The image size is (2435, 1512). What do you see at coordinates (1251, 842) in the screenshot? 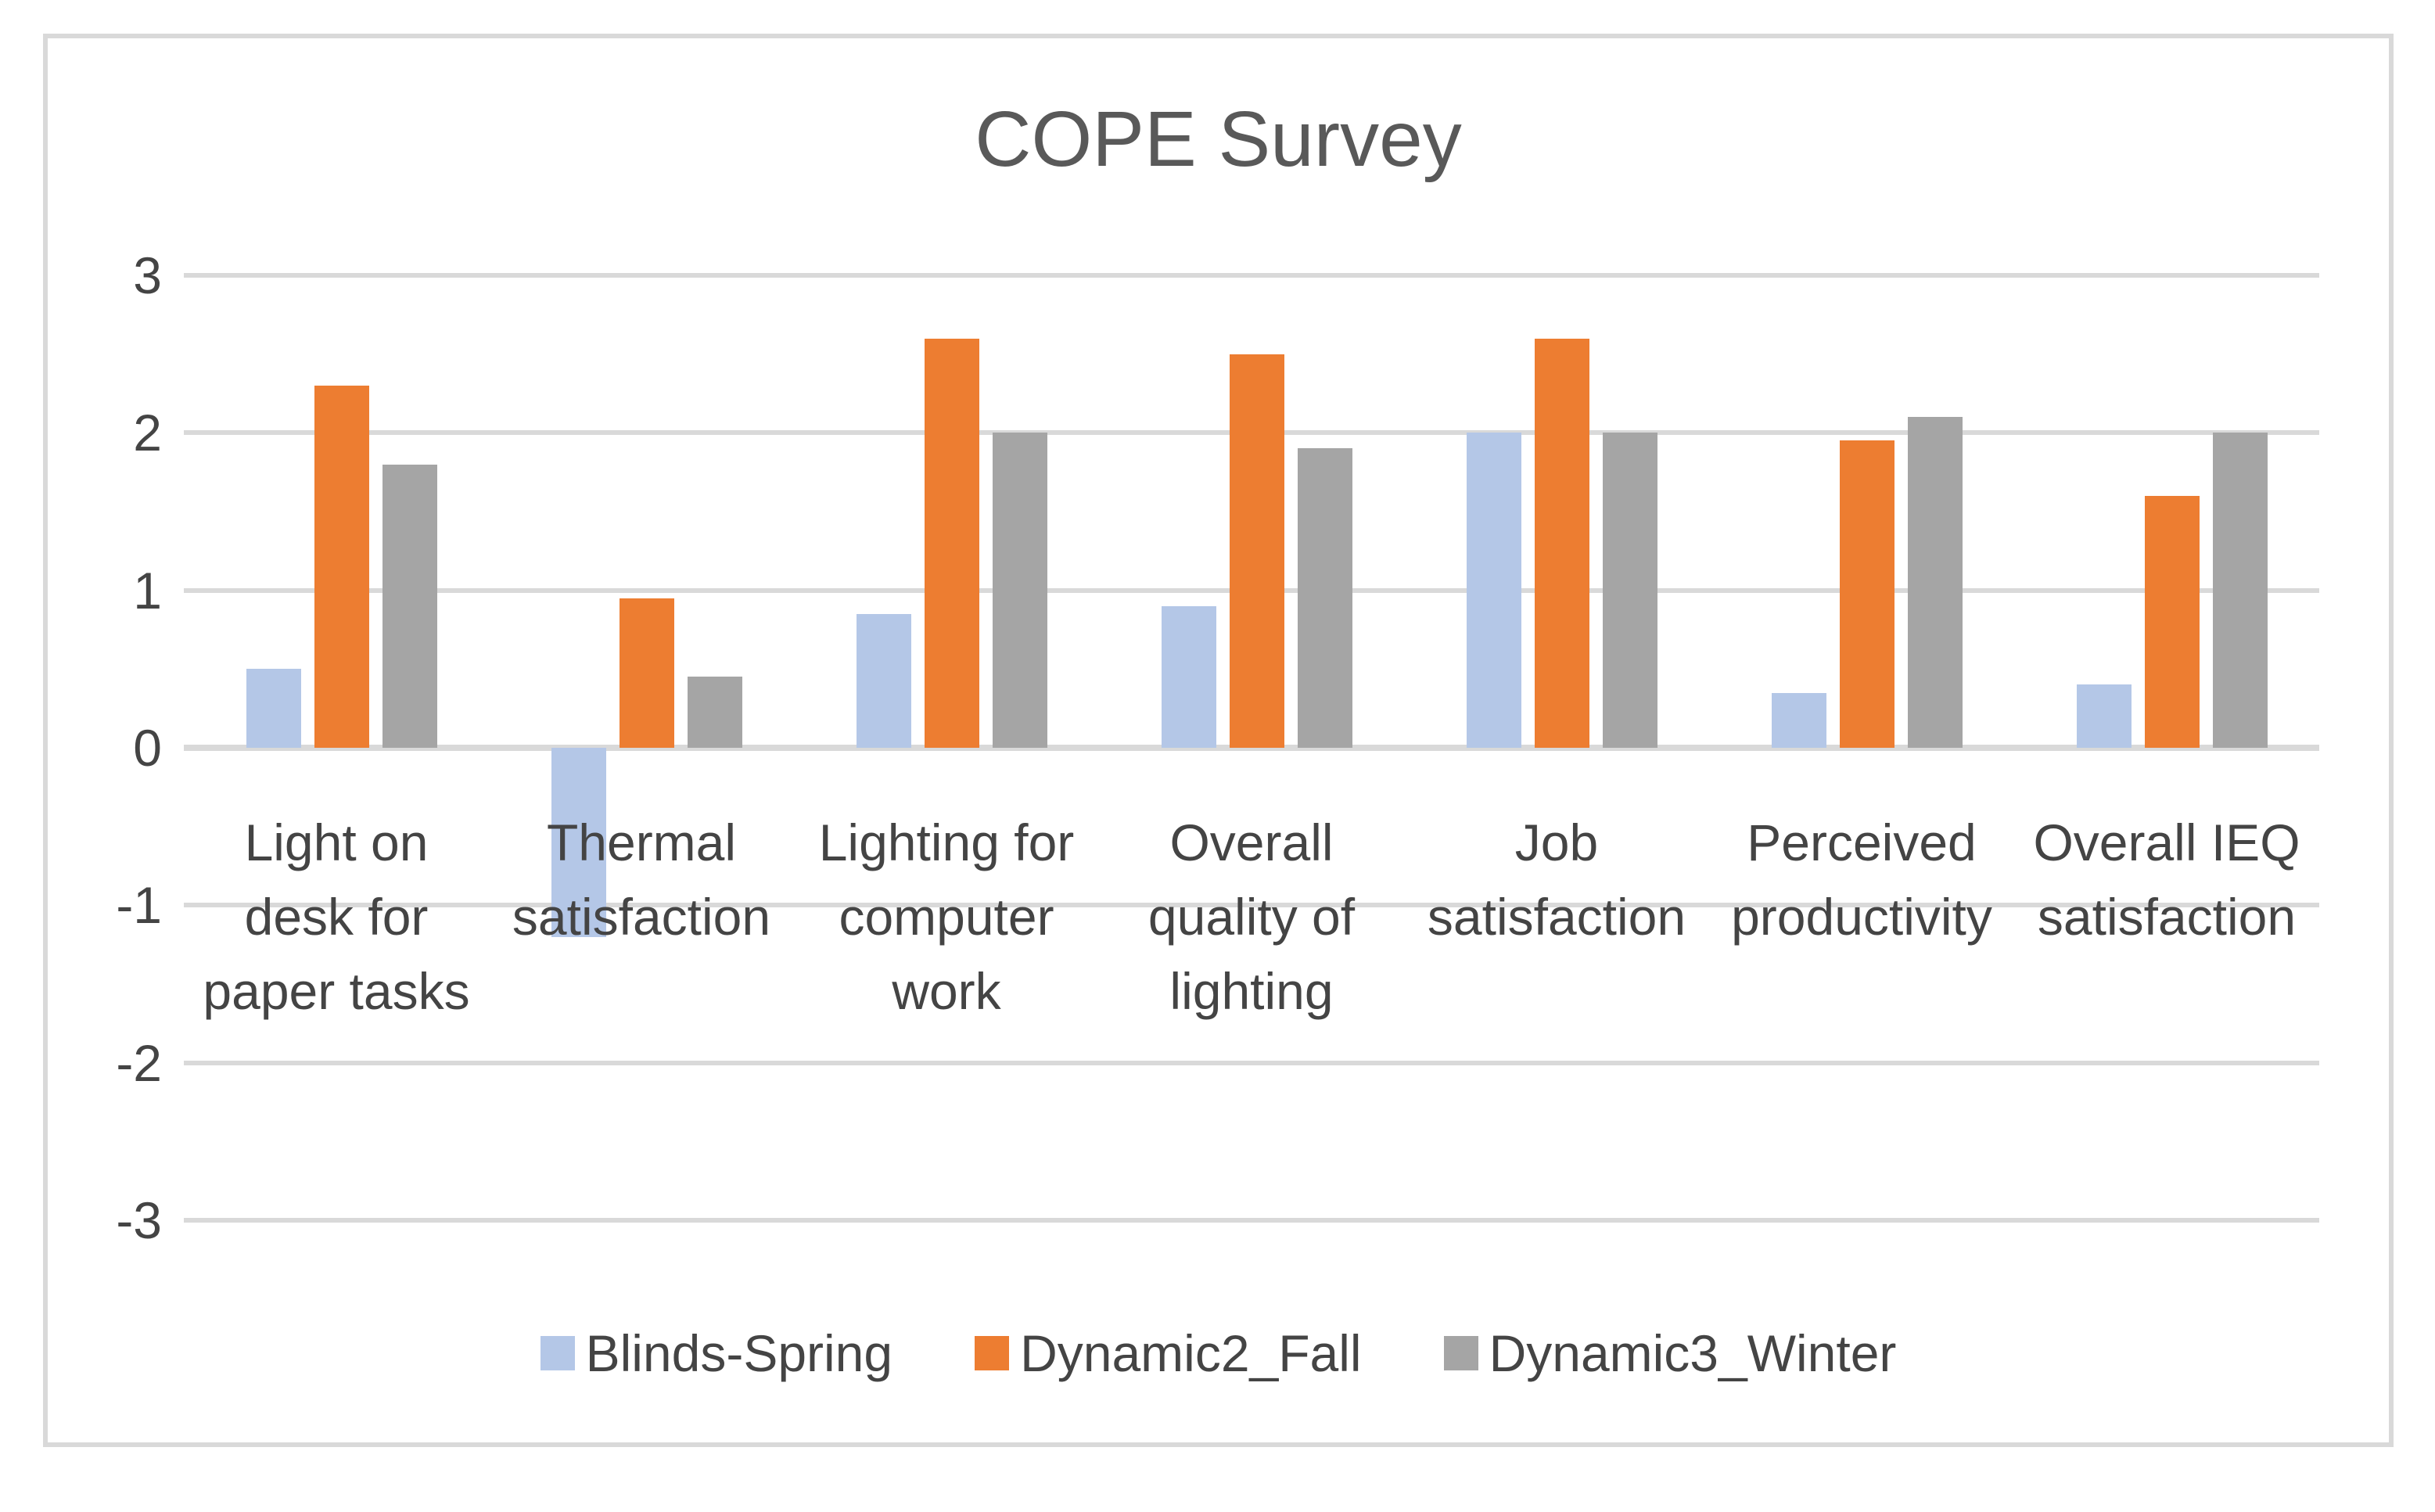
I see `category-label-line: Overall` at bounding box center [1251, 842].